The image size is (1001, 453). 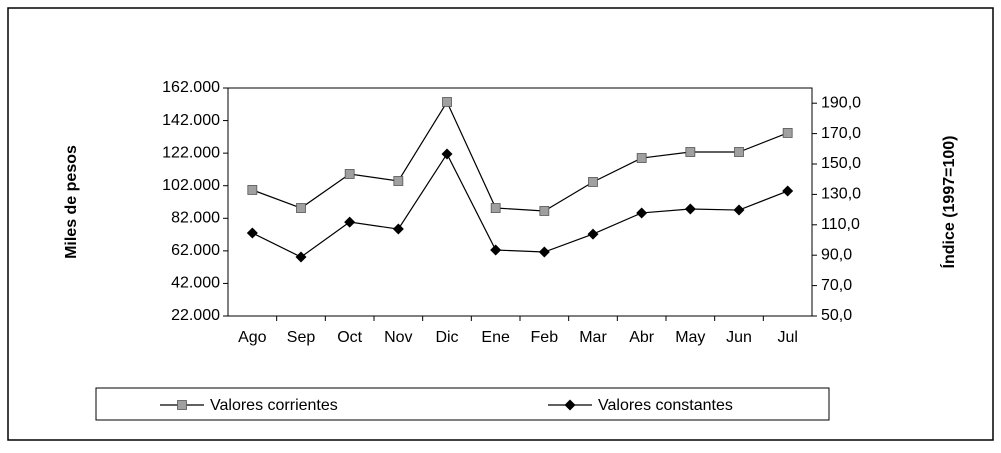 I want to click on y2-tick-label: 130,0, so click(x=841, y=194).